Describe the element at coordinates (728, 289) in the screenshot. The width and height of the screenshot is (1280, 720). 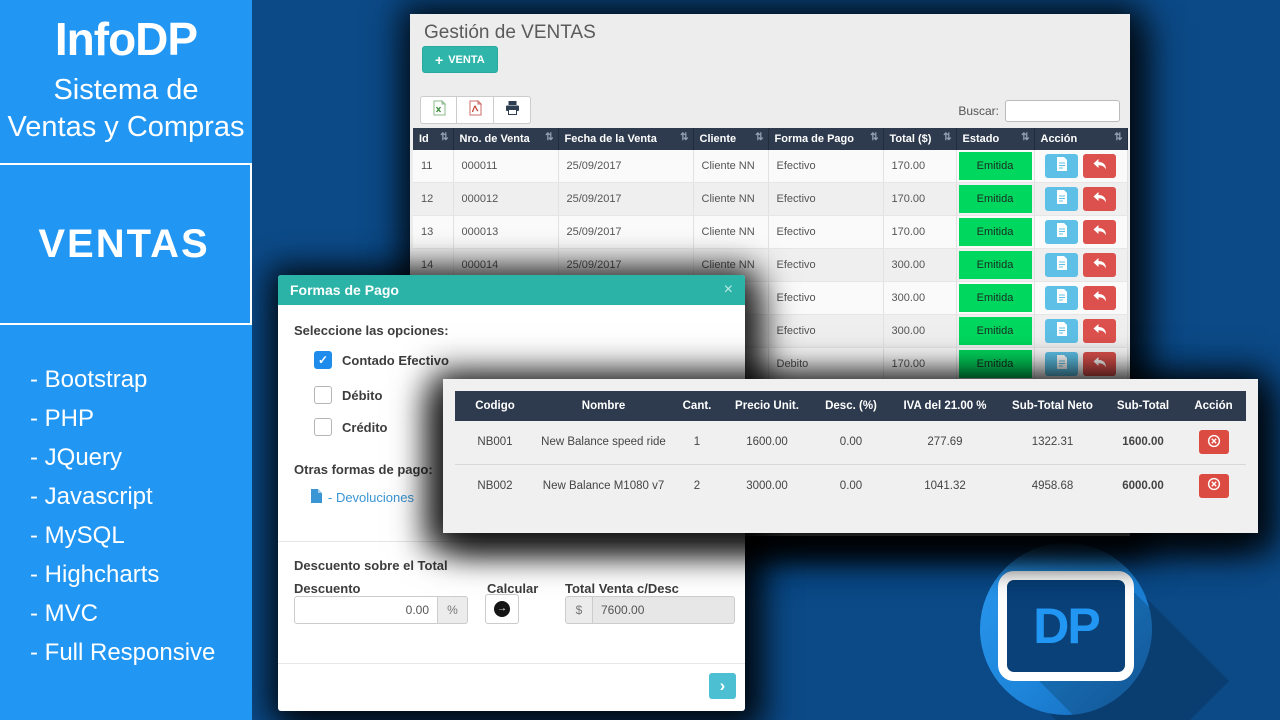
I see `close-icon: ×` at that location.